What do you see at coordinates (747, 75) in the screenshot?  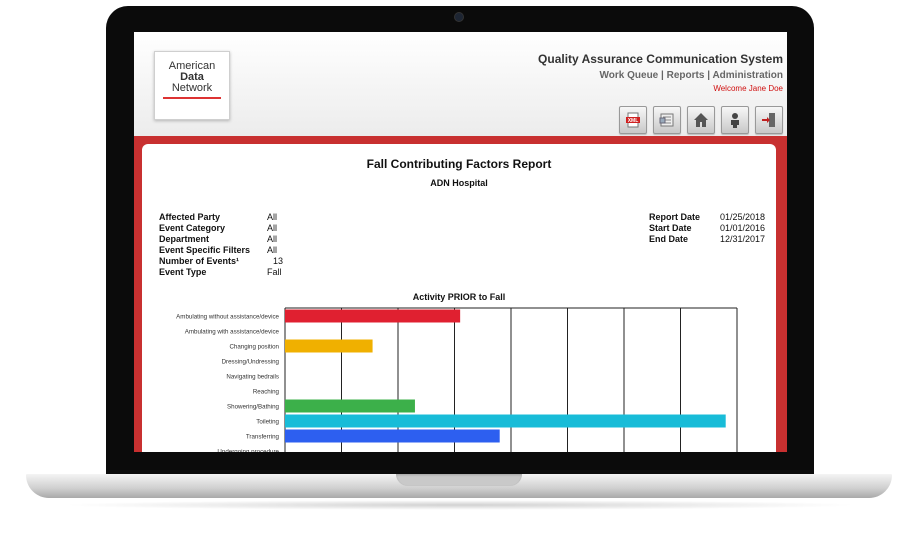 I see `nav-administration: Administration` at bounding box center [747, 75].